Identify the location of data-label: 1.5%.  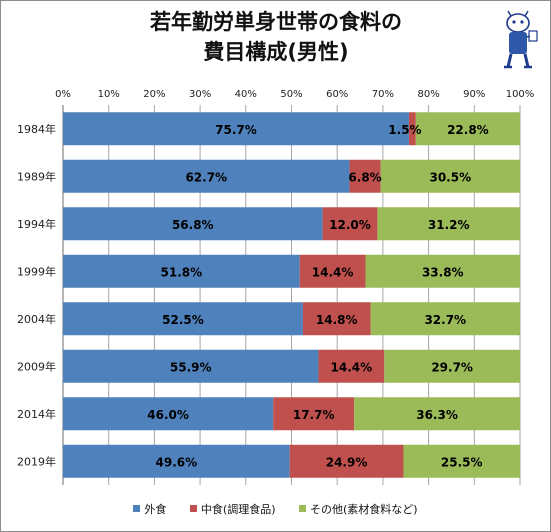
(404, 130).